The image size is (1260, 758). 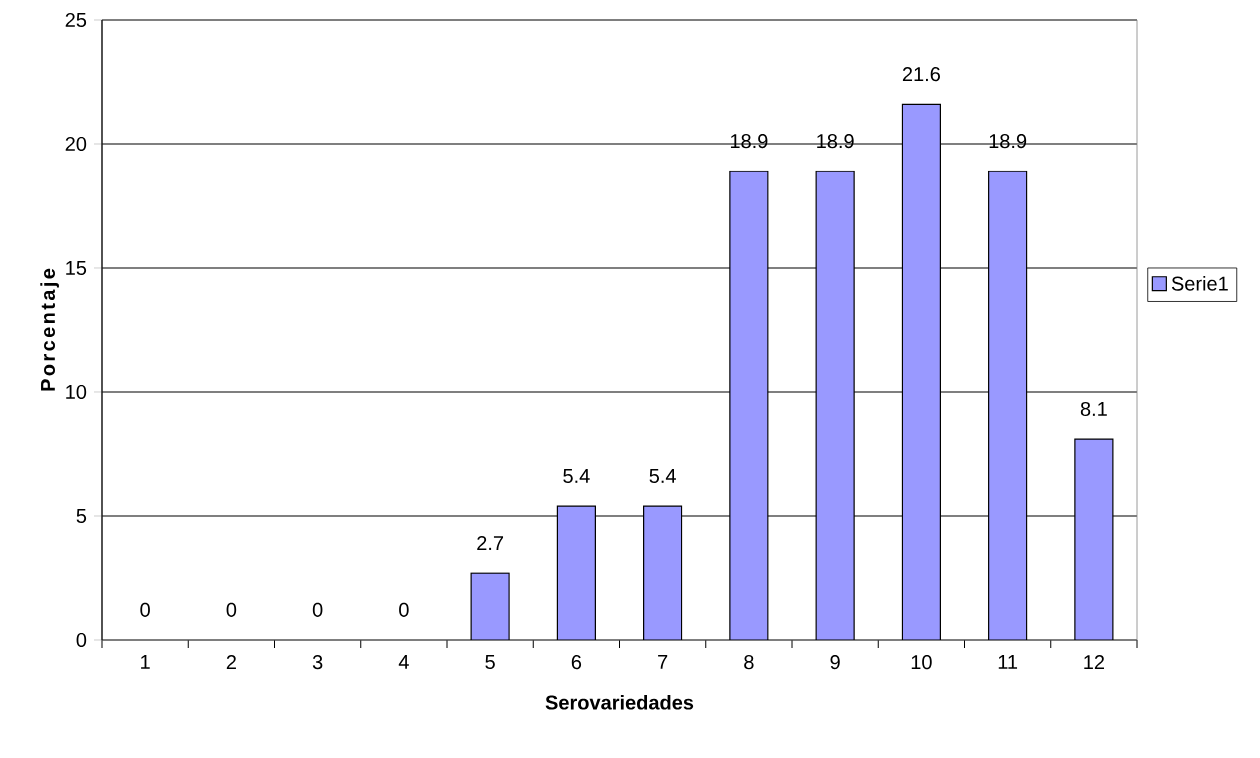 I want to click on x-tick-label: 8, so click(x=749, y=662).